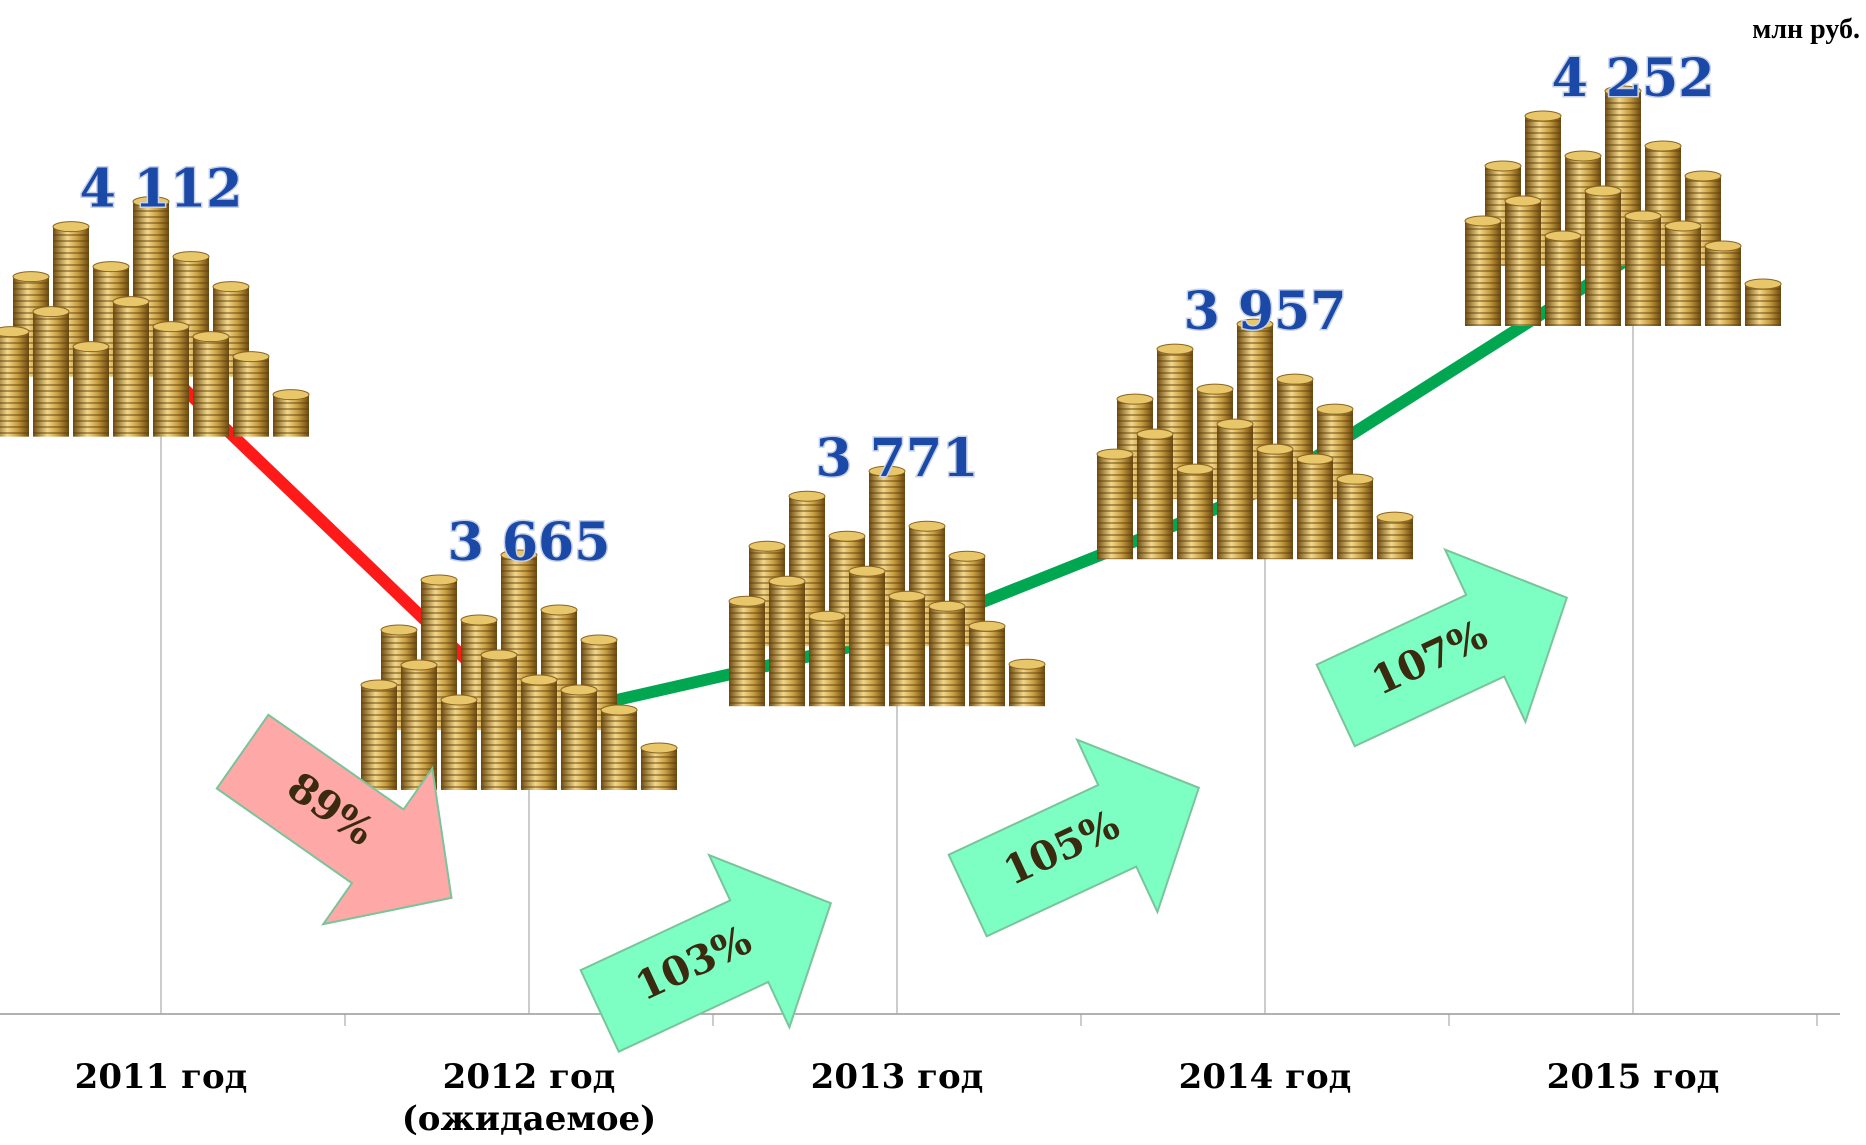 Image resolution: width=1866 pixels, height=1145 pixels. I want to click on growth-arrow: 107%, so click(1442, 647).